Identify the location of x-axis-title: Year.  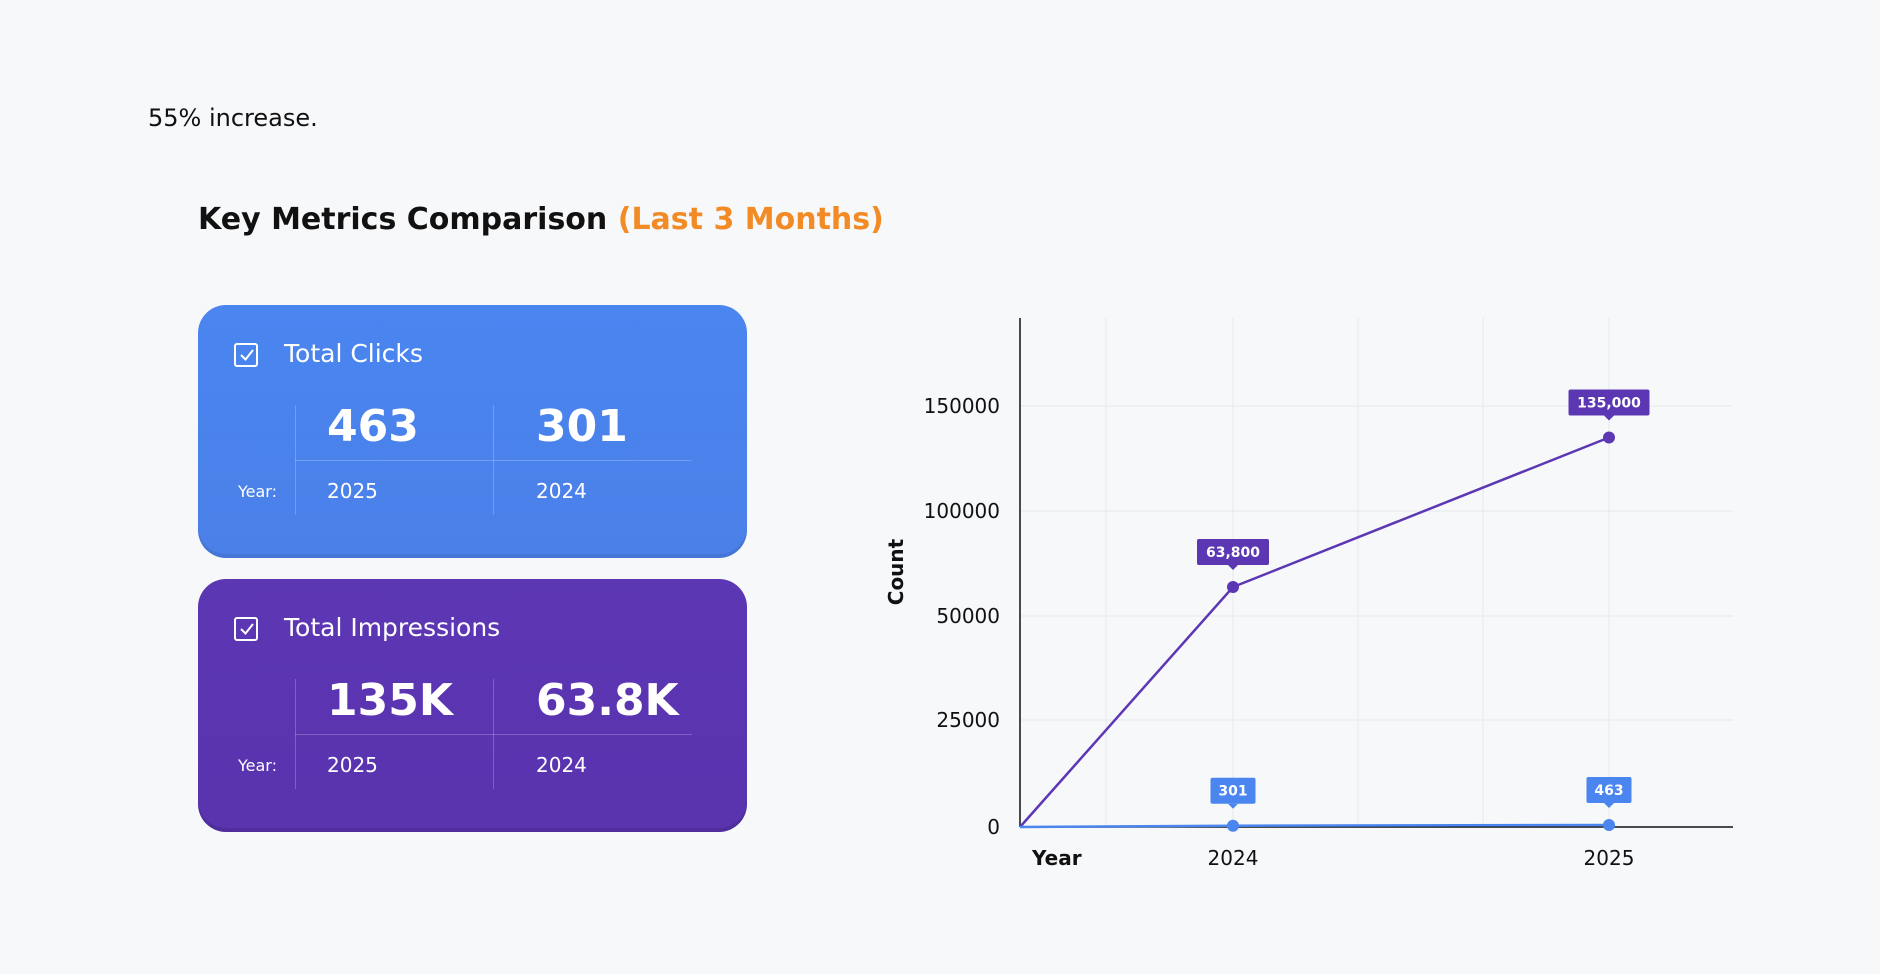
(1056, 858).